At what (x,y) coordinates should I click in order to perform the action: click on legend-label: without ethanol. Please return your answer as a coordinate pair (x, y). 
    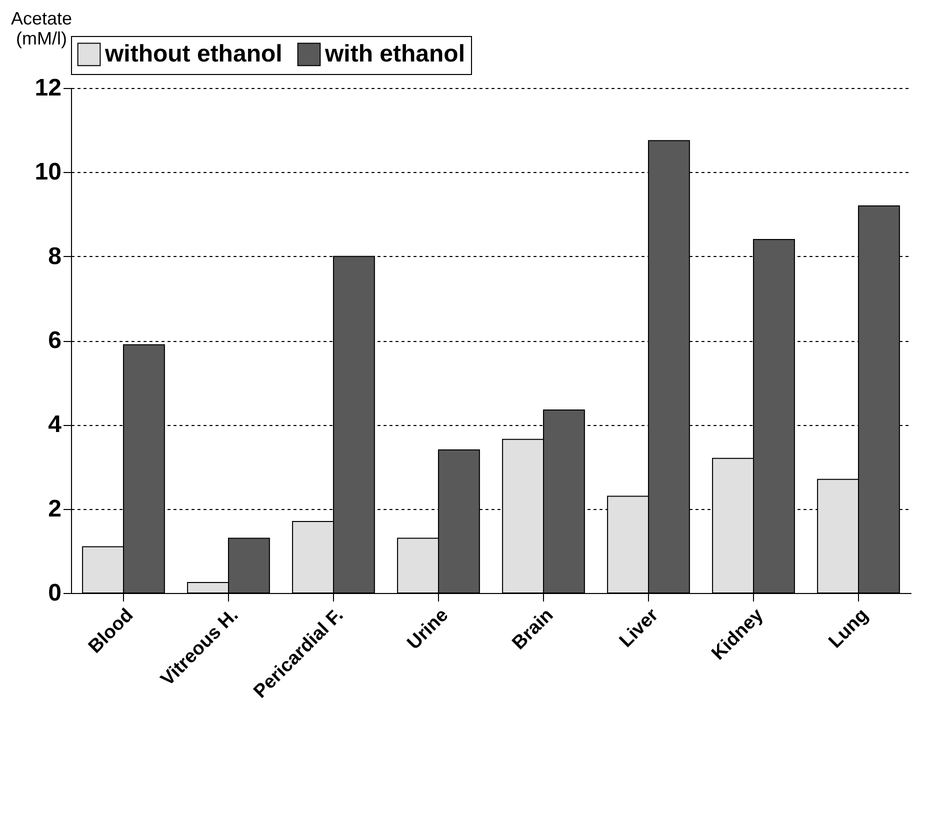
    Looking at the image, I should click on (193, 54).